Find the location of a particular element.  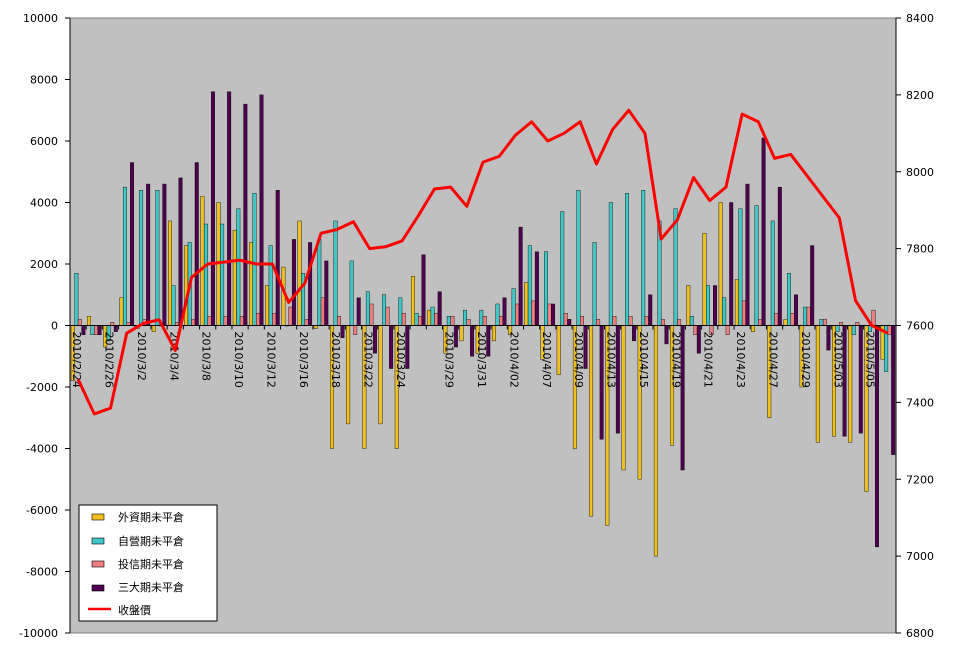

bar-3-2010/3/18 is located at coordinates (339, 321).